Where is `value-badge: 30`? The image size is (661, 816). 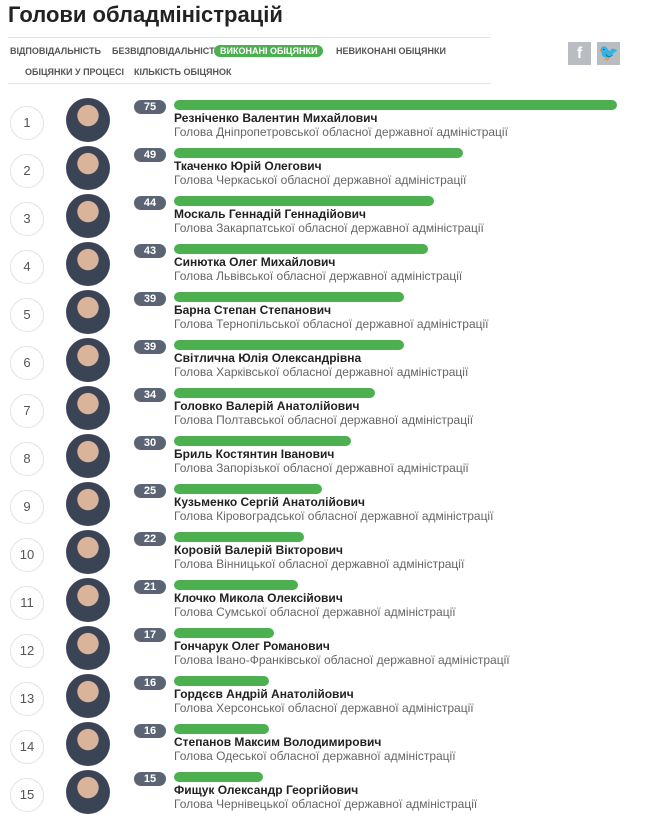
value-badge: 30 is located at coordinates (150, 443).